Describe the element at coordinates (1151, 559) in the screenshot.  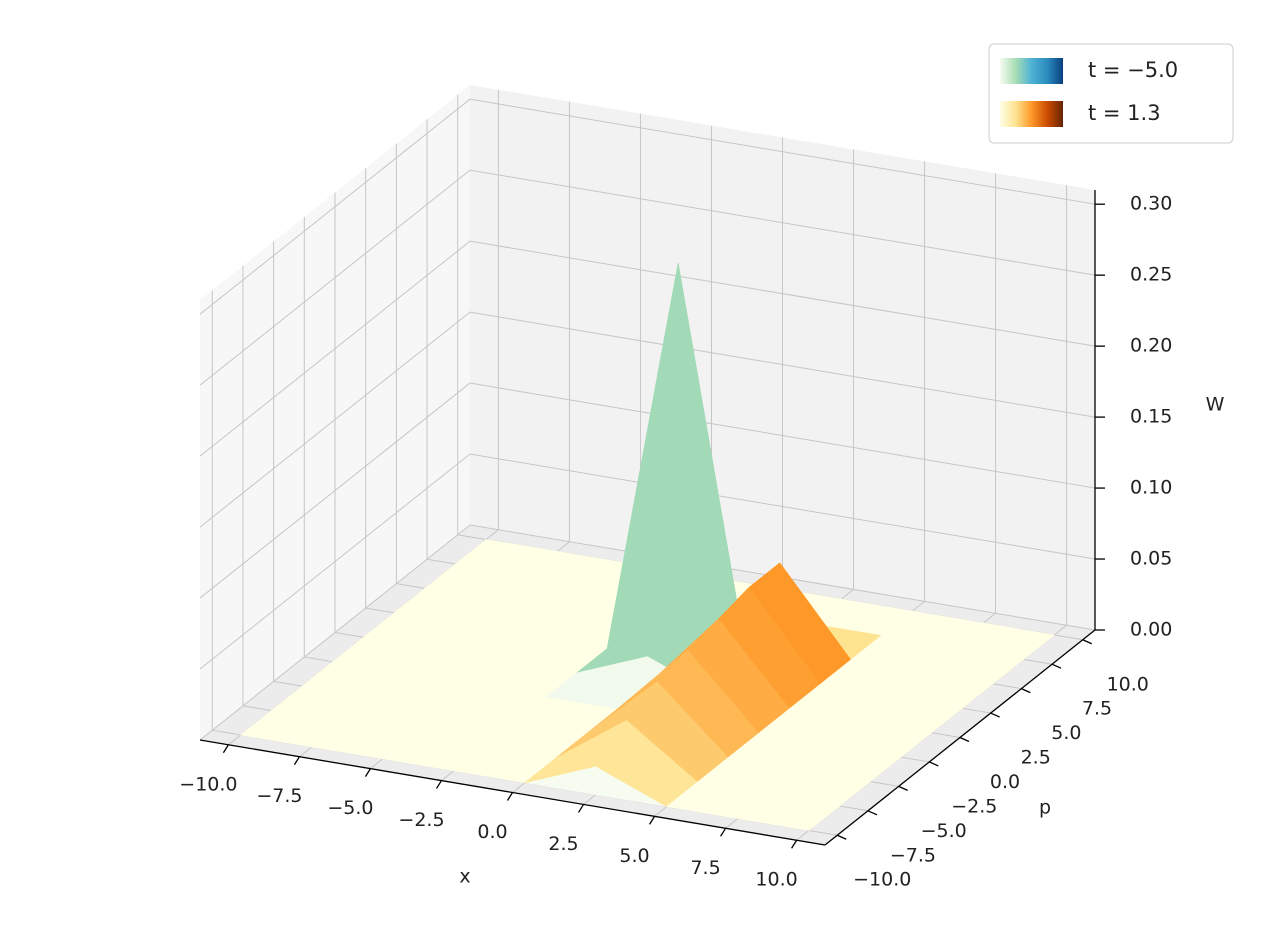
I see `z-tick-label: 0.05` at that location.